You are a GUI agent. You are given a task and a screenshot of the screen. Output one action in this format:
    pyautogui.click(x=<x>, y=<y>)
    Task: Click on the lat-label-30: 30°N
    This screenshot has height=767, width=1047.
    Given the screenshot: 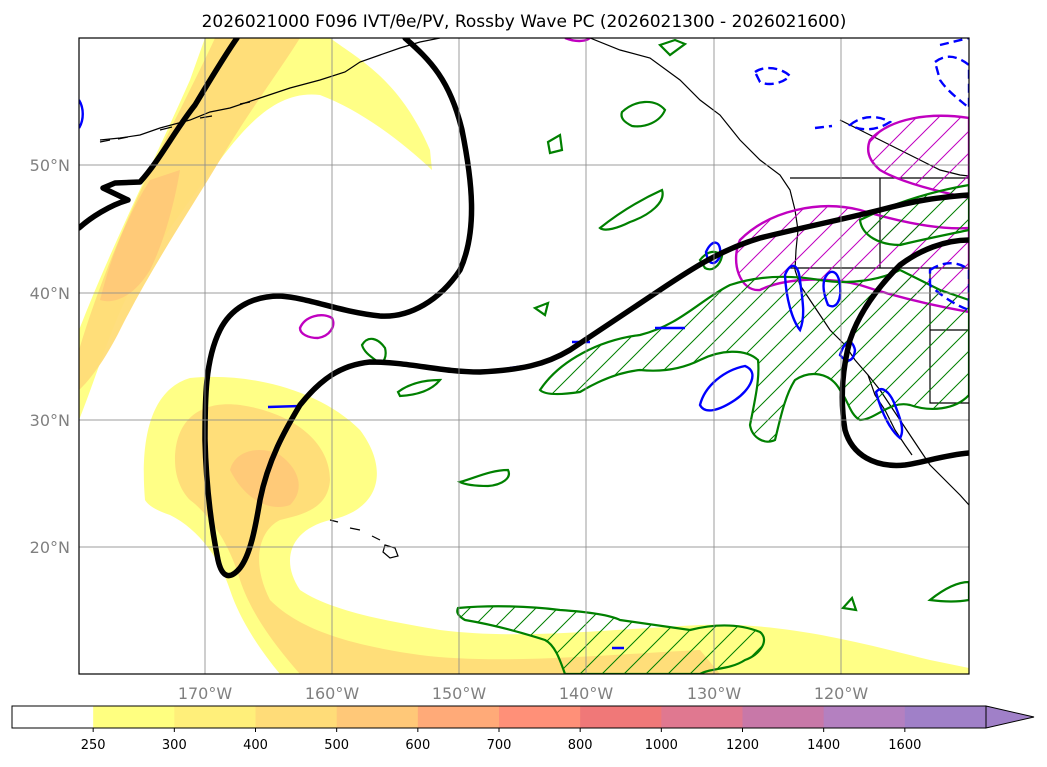 What is the action you would take?
    pyautogui.click(x=50, y=420)
    